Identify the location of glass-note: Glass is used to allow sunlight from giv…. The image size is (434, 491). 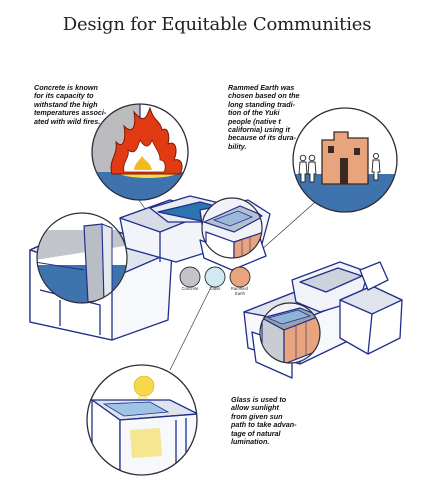
(264, 421).